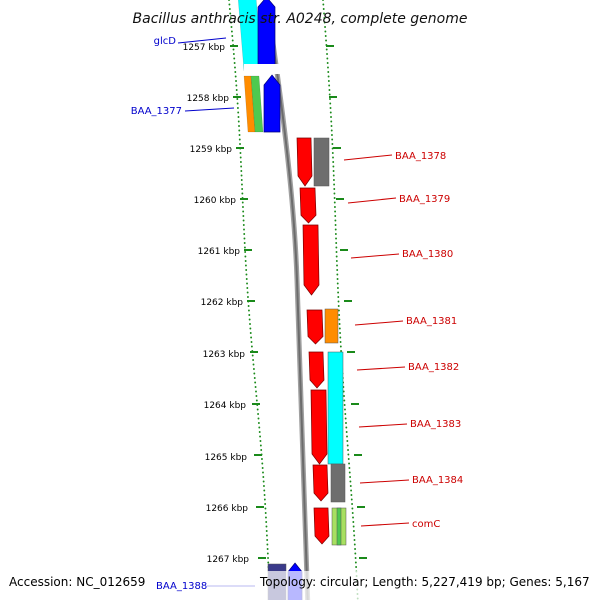 The width and height of the screenshot is (600, 600). Describe the element at coordinates (181, 586) in the screenshot. I see `gene-label-baa-1388: BAA_1388` at that location.